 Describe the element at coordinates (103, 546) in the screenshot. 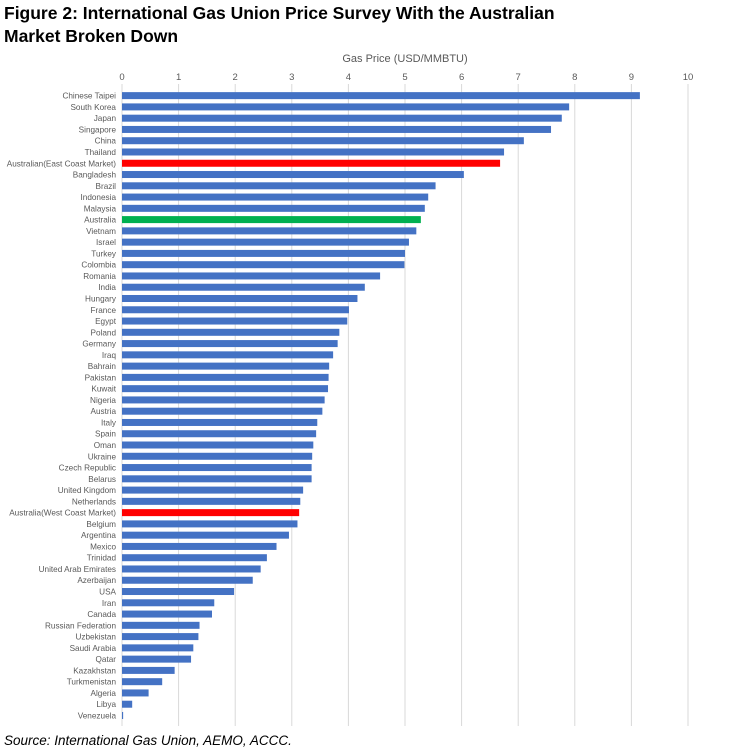

I see `category-label: Mexico` at that location.